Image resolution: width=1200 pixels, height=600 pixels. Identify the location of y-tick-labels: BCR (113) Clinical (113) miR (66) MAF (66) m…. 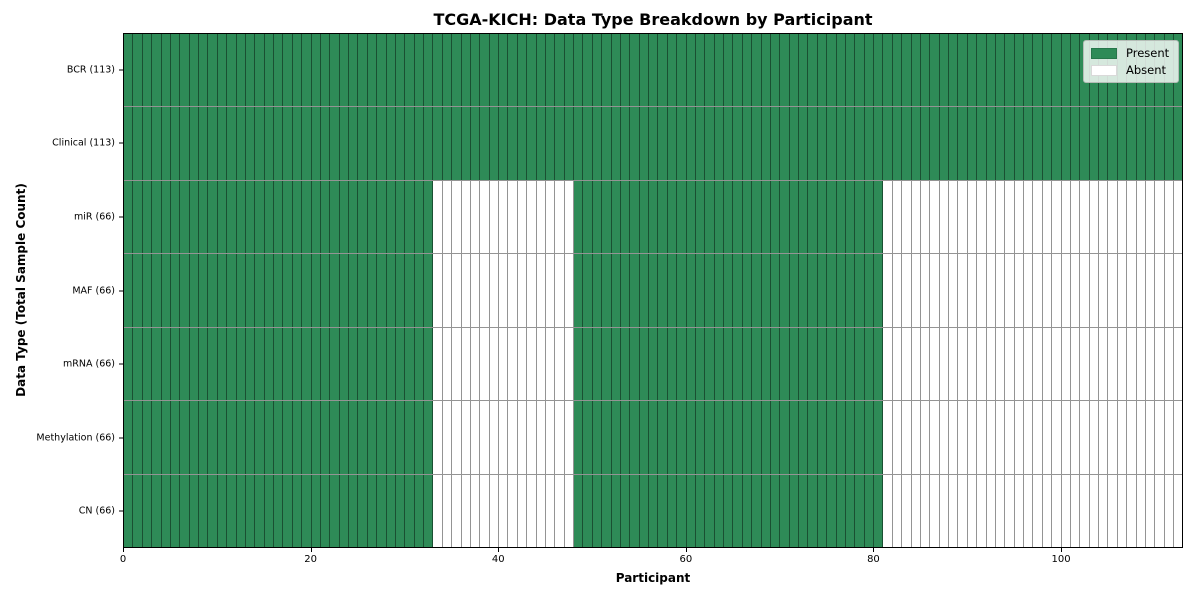
(57, 290).